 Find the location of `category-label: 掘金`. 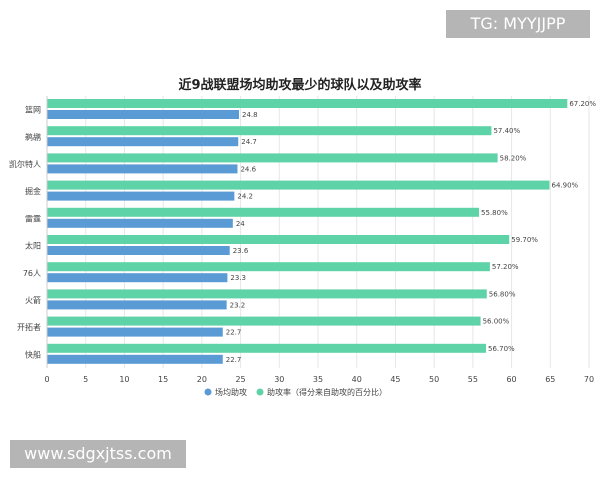

category-label: 掘金 is located at coordinates (33, 191).